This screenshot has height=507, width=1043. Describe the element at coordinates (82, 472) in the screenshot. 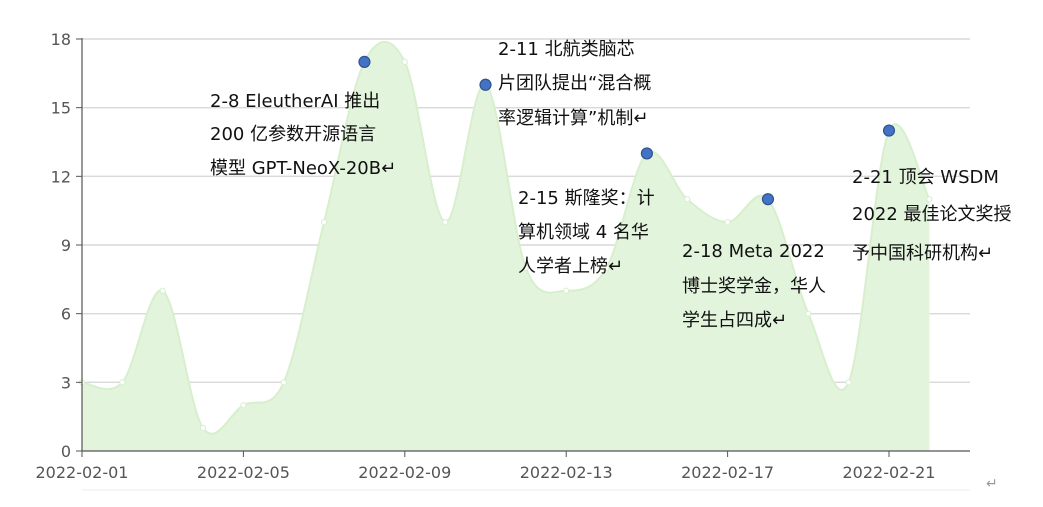

I see `x-tick-label-2022-02-01: 2022-02-01` at that location.